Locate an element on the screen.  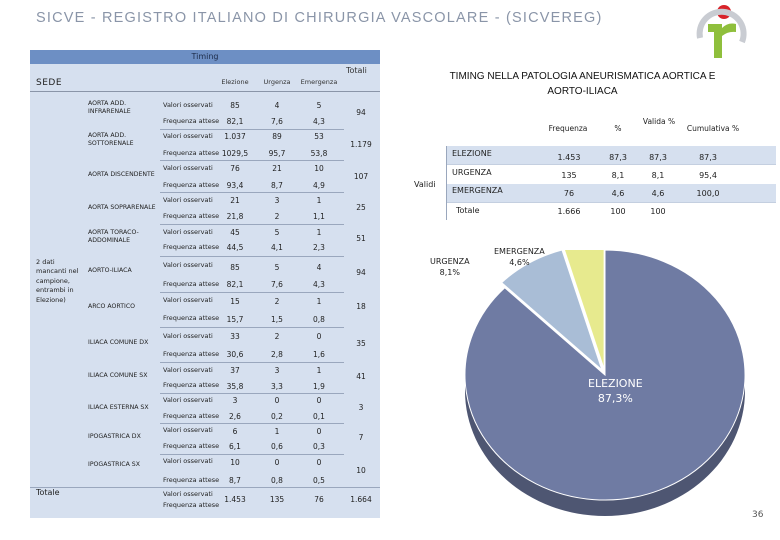
freq-value: 135 is located at coordinates (569, 175).